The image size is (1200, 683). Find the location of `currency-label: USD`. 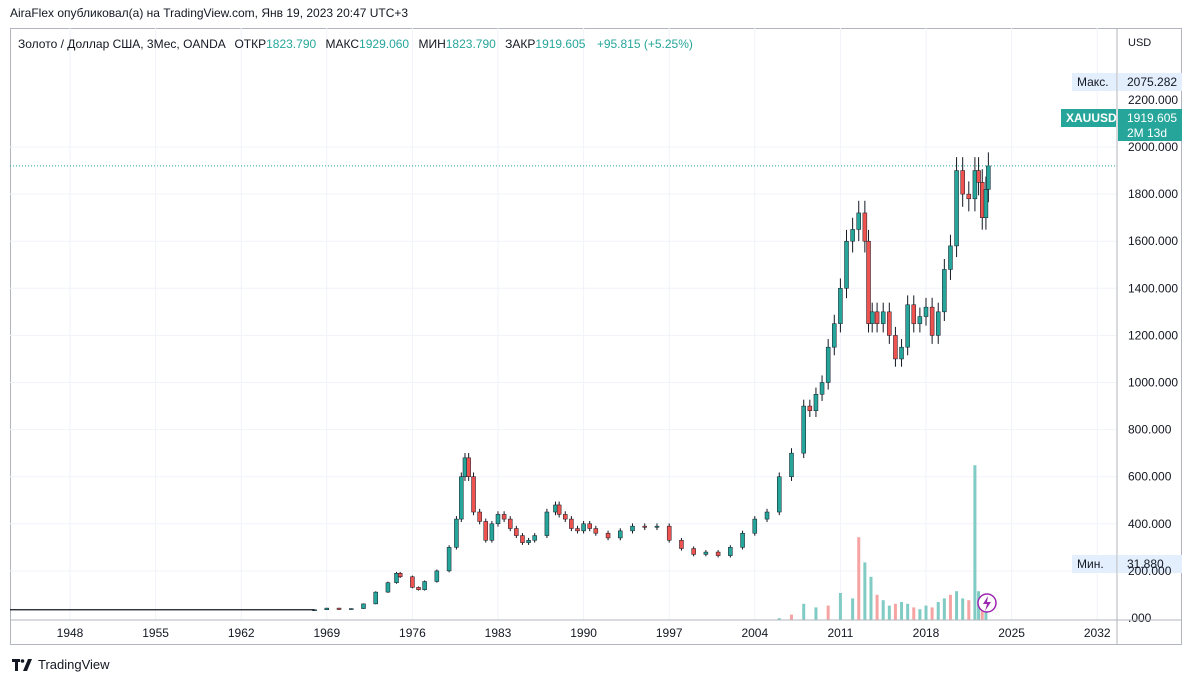

currency-label: USD is located at coordinates (1139, 43).